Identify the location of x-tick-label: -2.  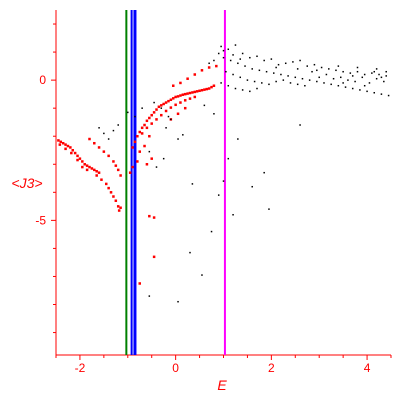
(80, 368).